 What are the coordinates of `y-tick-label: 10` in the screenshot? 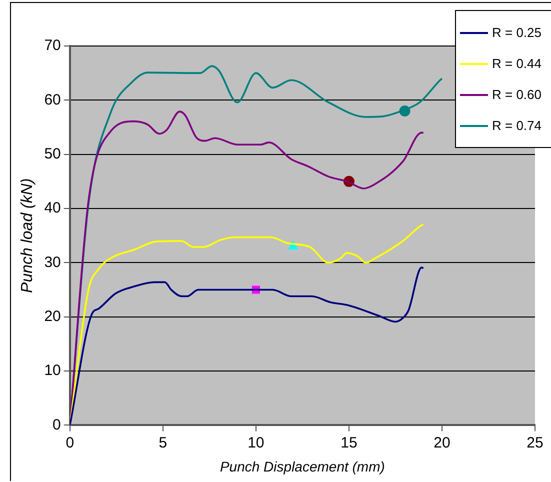 It's located at (52, 371).